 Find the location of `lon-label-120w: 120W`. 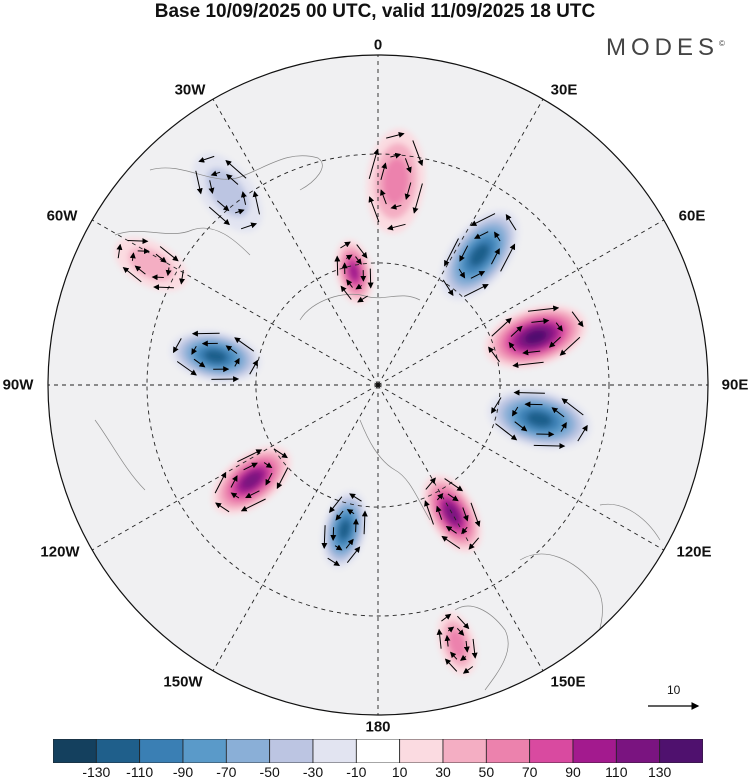

lon-label-120w: 120W is located at coordinates (60, 552).